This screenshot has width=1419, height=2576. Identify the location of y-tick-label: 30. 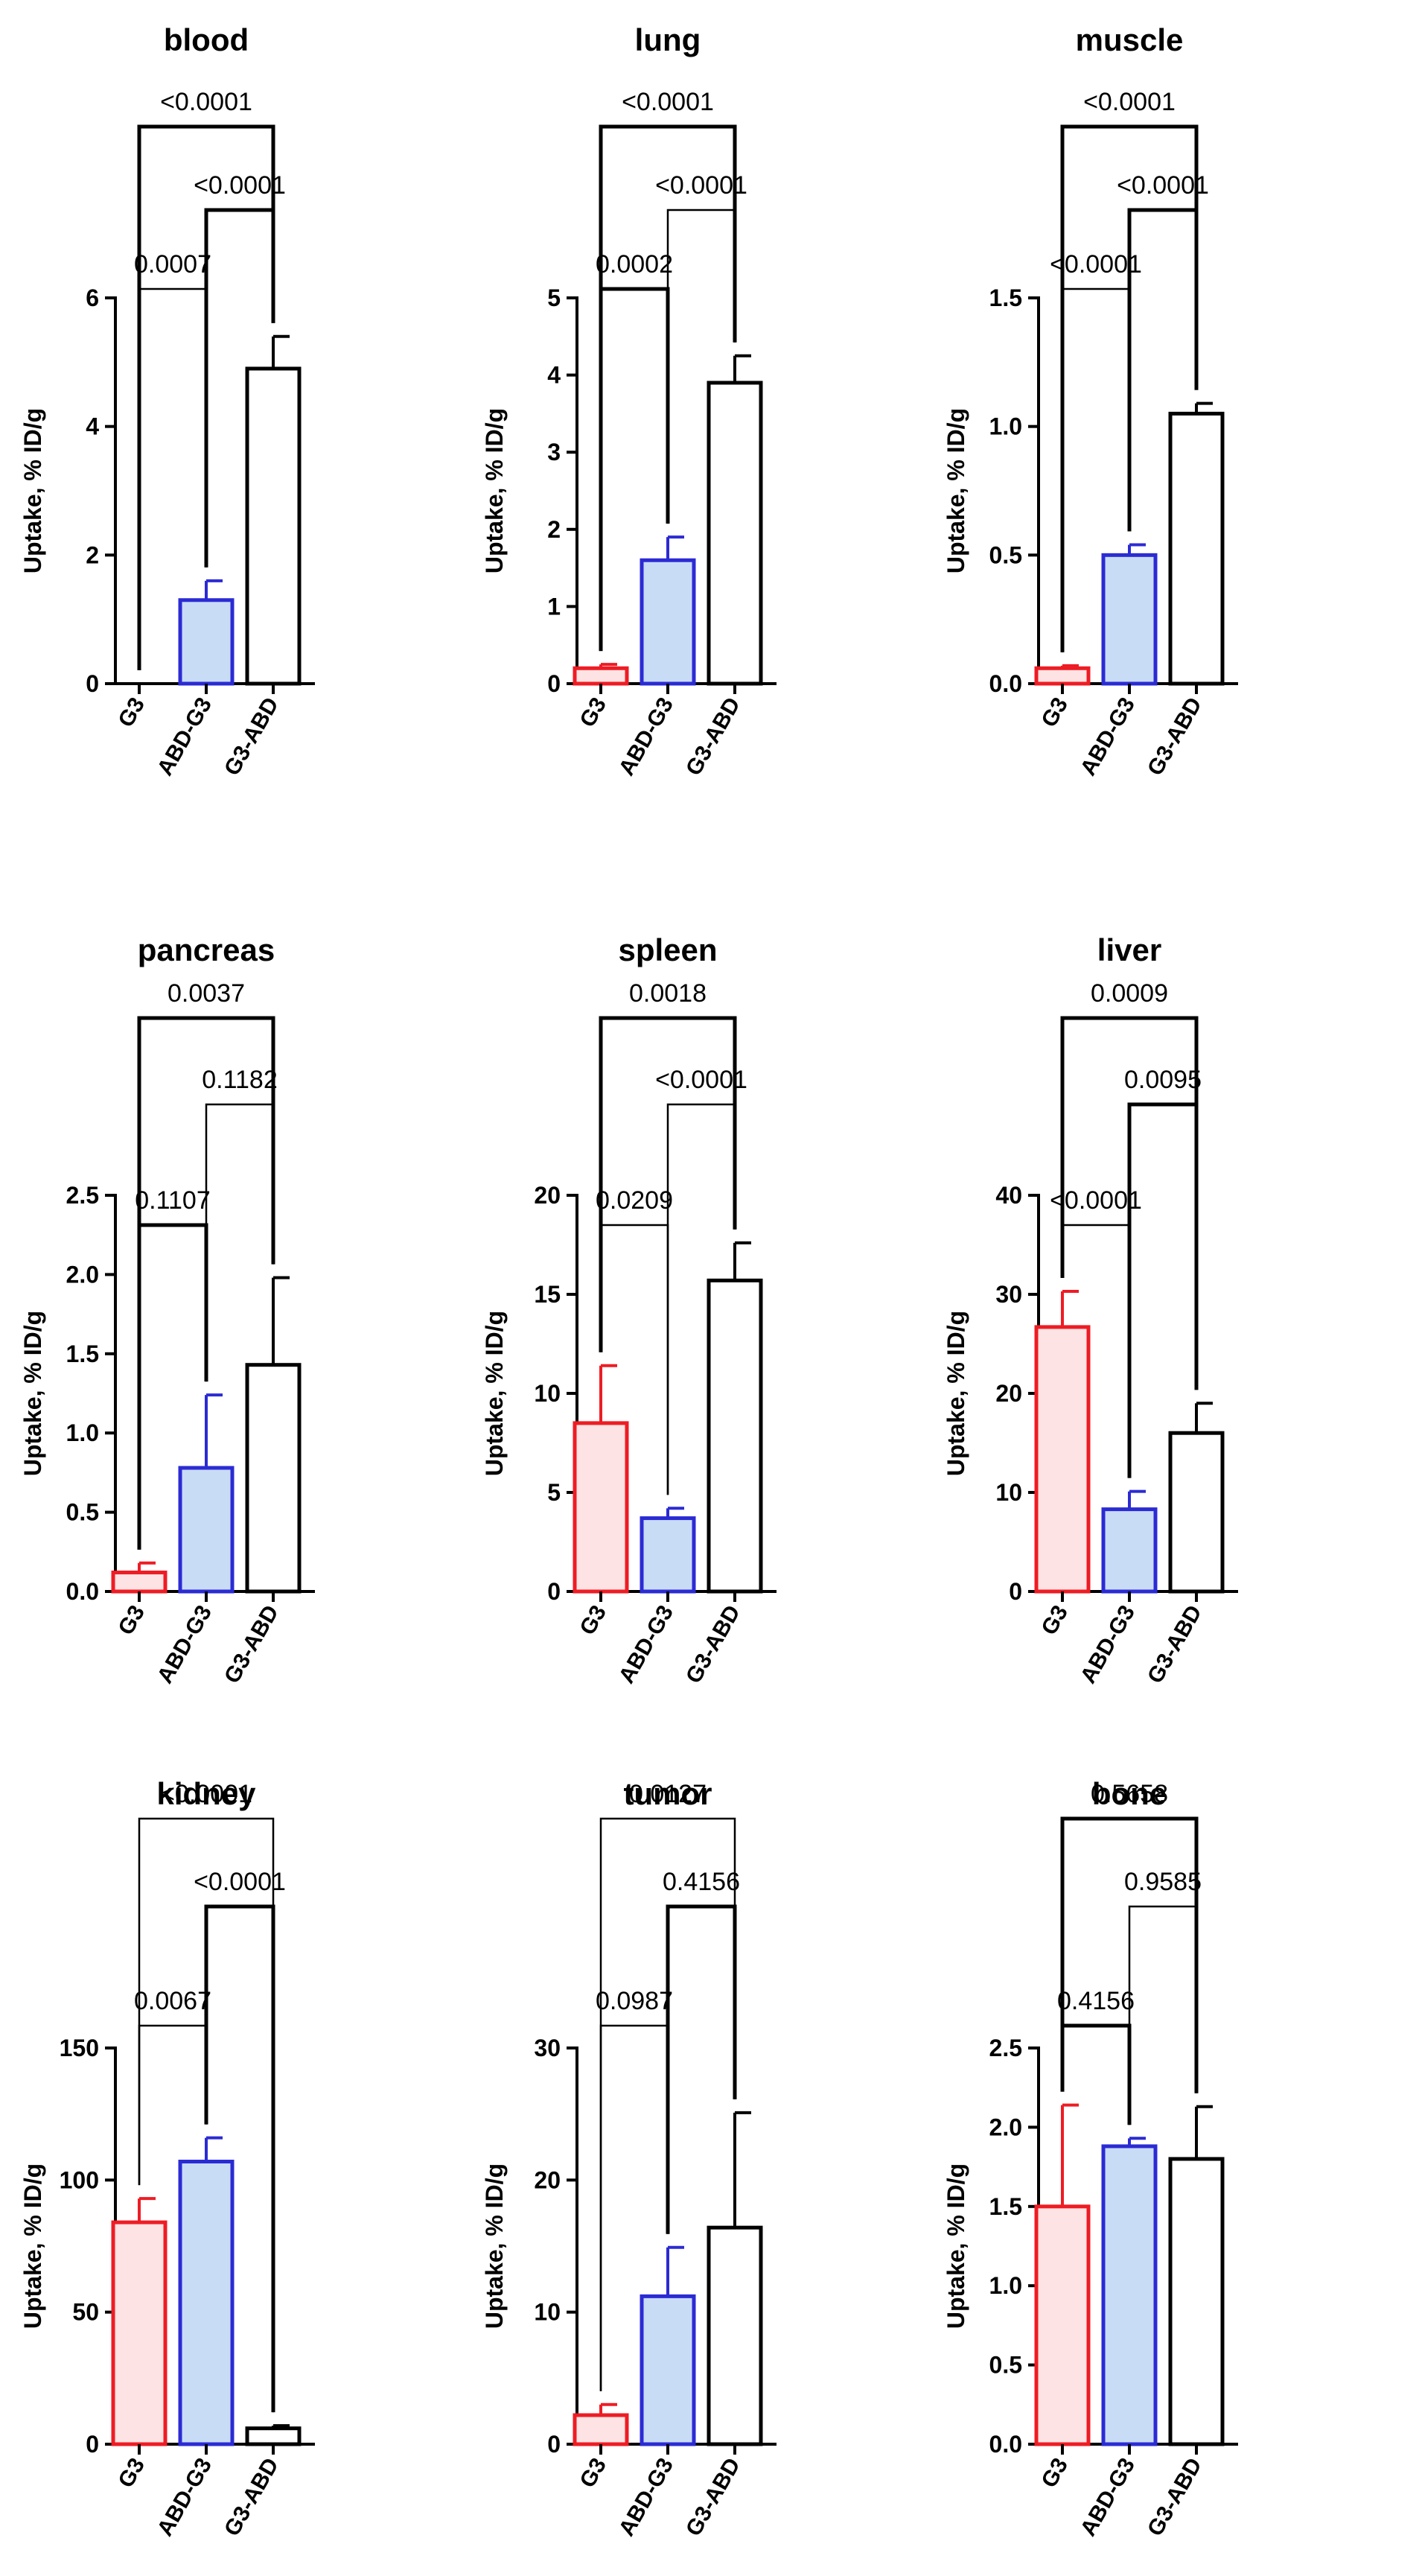
(547, 2048).